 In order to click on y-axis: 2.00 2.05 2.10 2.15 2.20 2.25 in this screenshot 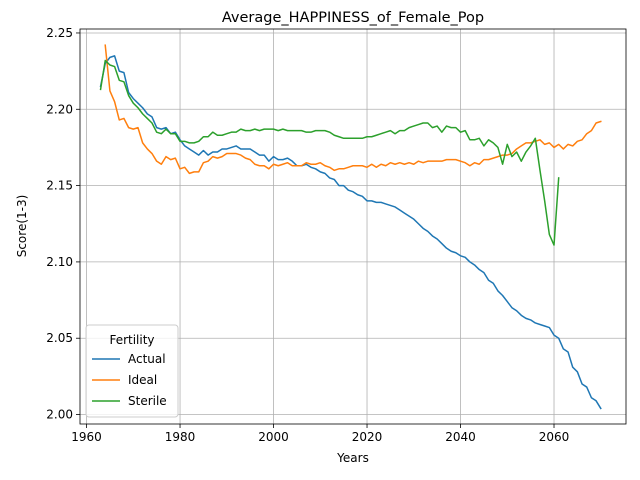, I will do `click(63, 224)`.